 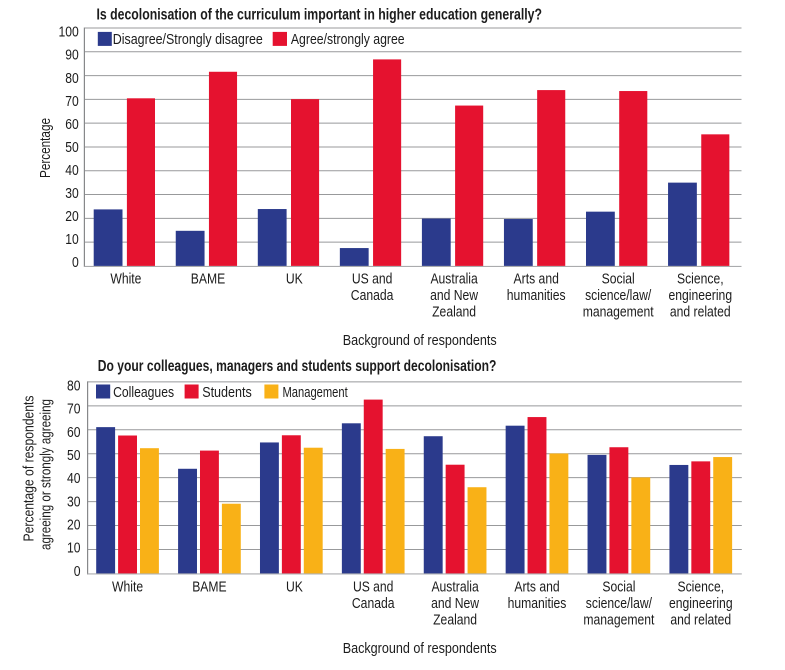 I want to click on svg-text: agreeing or strongly agreeing, so click(x=46, y=474).